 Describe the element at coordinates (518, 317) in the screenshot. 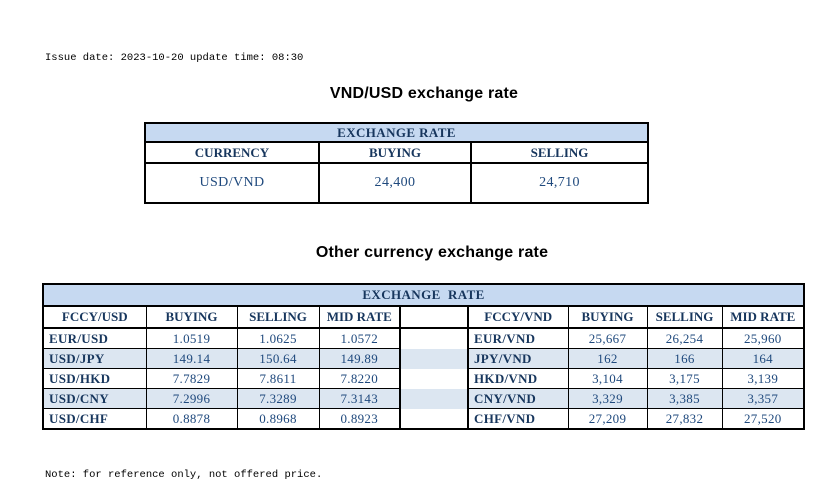

I see `fccy-vnd-column-header: FCCY/VND` at that location.